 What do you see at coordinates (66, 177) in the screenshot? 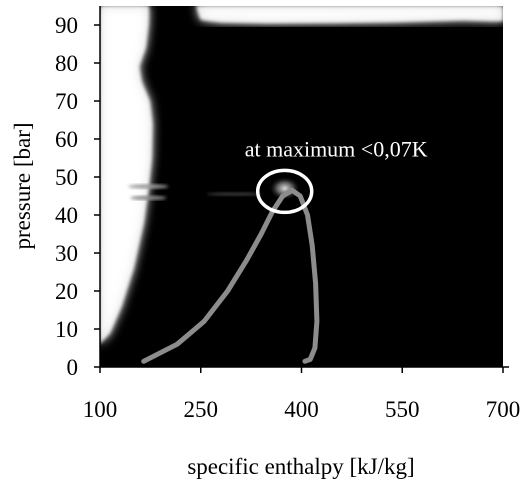
I see `y-tick-label: 50` at bounding box center [66, 177].